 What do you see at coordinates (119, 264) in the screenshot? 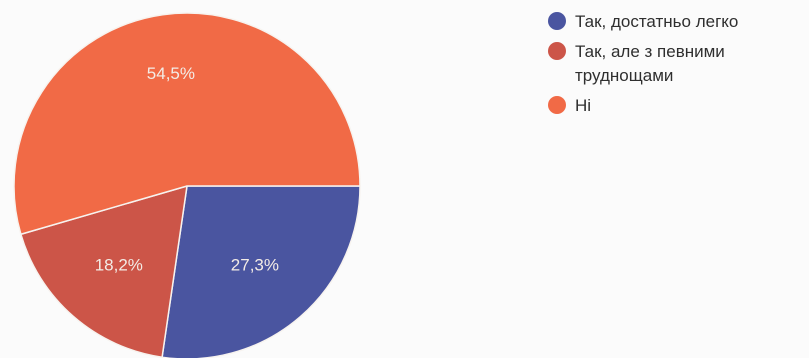
I see `slice-value-label: 18,2%` at bounding box center [119, 264].